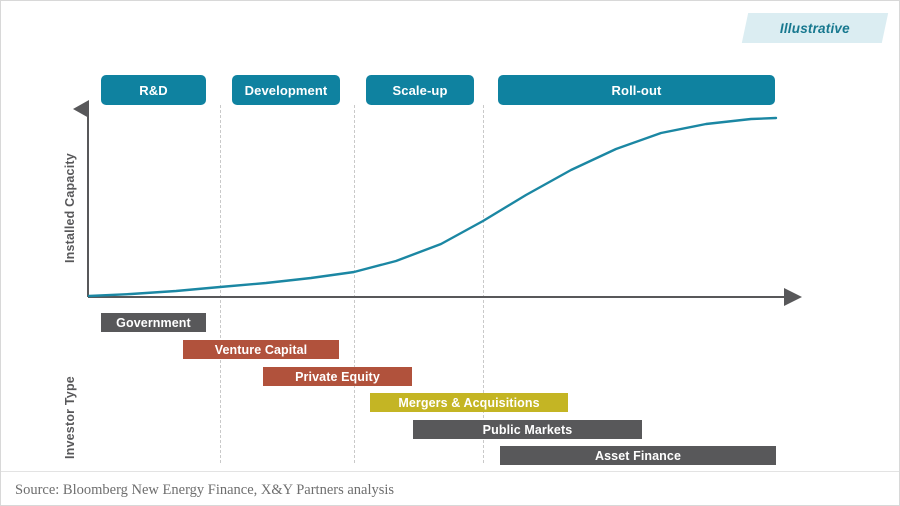 Image resolution: width=900 pixels, height=506 pixels. I want to click on investor-bar-private-equity: Private Equity, so click(337, 376).